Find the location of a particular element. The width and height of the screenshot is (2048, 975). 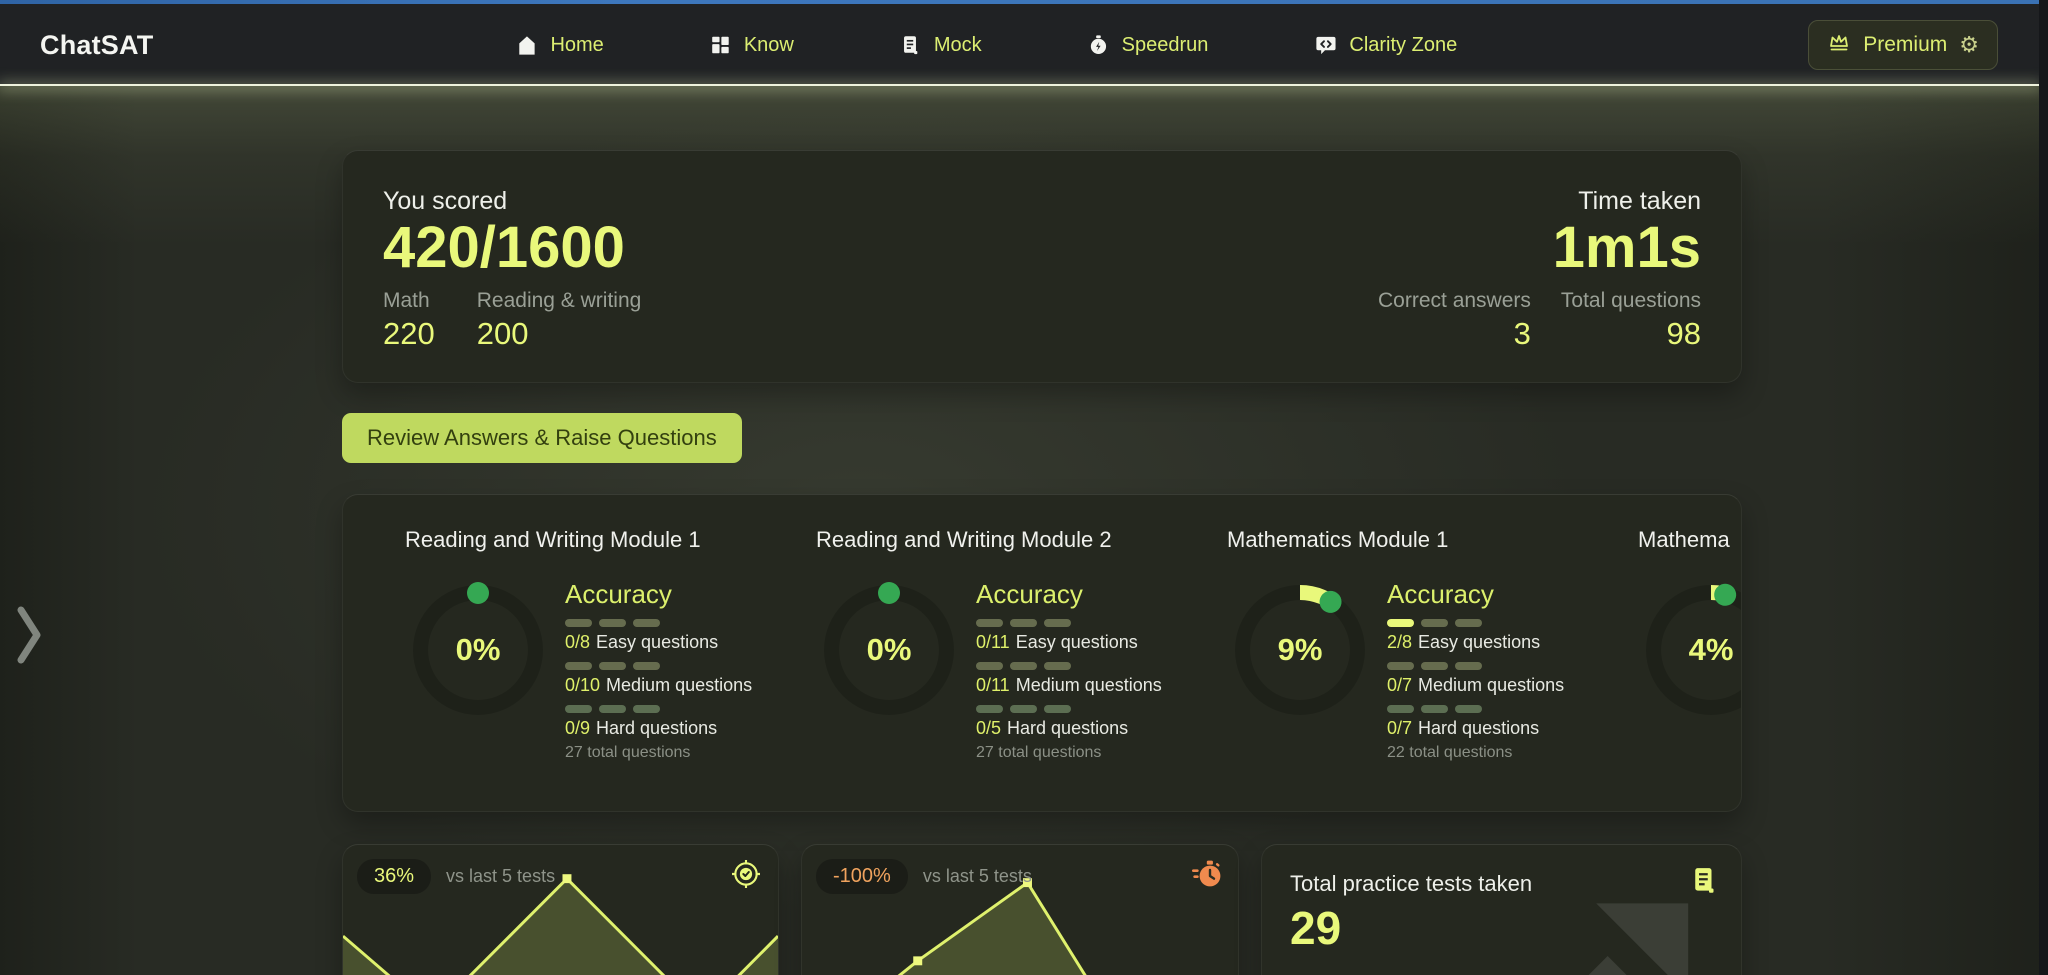

nav-item-speedrun: Speedrun is located at coordinates (1148, 45).